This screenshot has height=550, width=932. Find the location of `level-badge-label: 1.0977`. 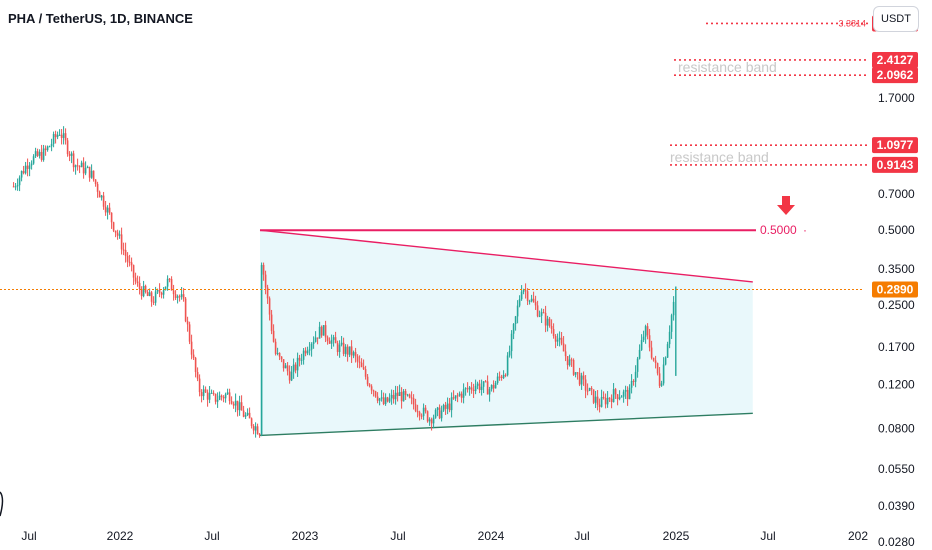

level-badge-label: 1.0977 is located at coordinates (895, 145).